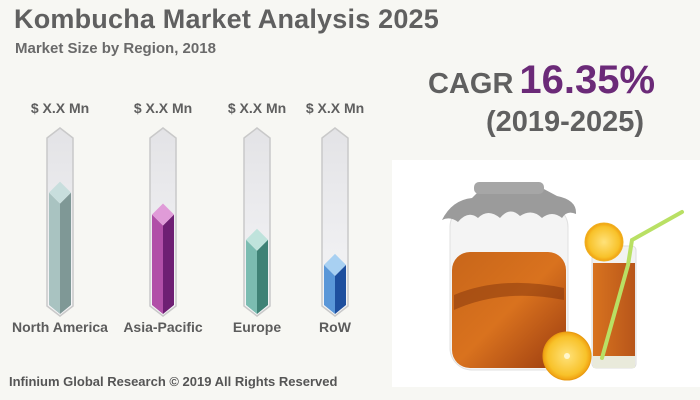 Image resolution: width=700 pixels, height=400 pixels. I want to click on bar-column: $ X.X Mn North America, so click(60, 220).